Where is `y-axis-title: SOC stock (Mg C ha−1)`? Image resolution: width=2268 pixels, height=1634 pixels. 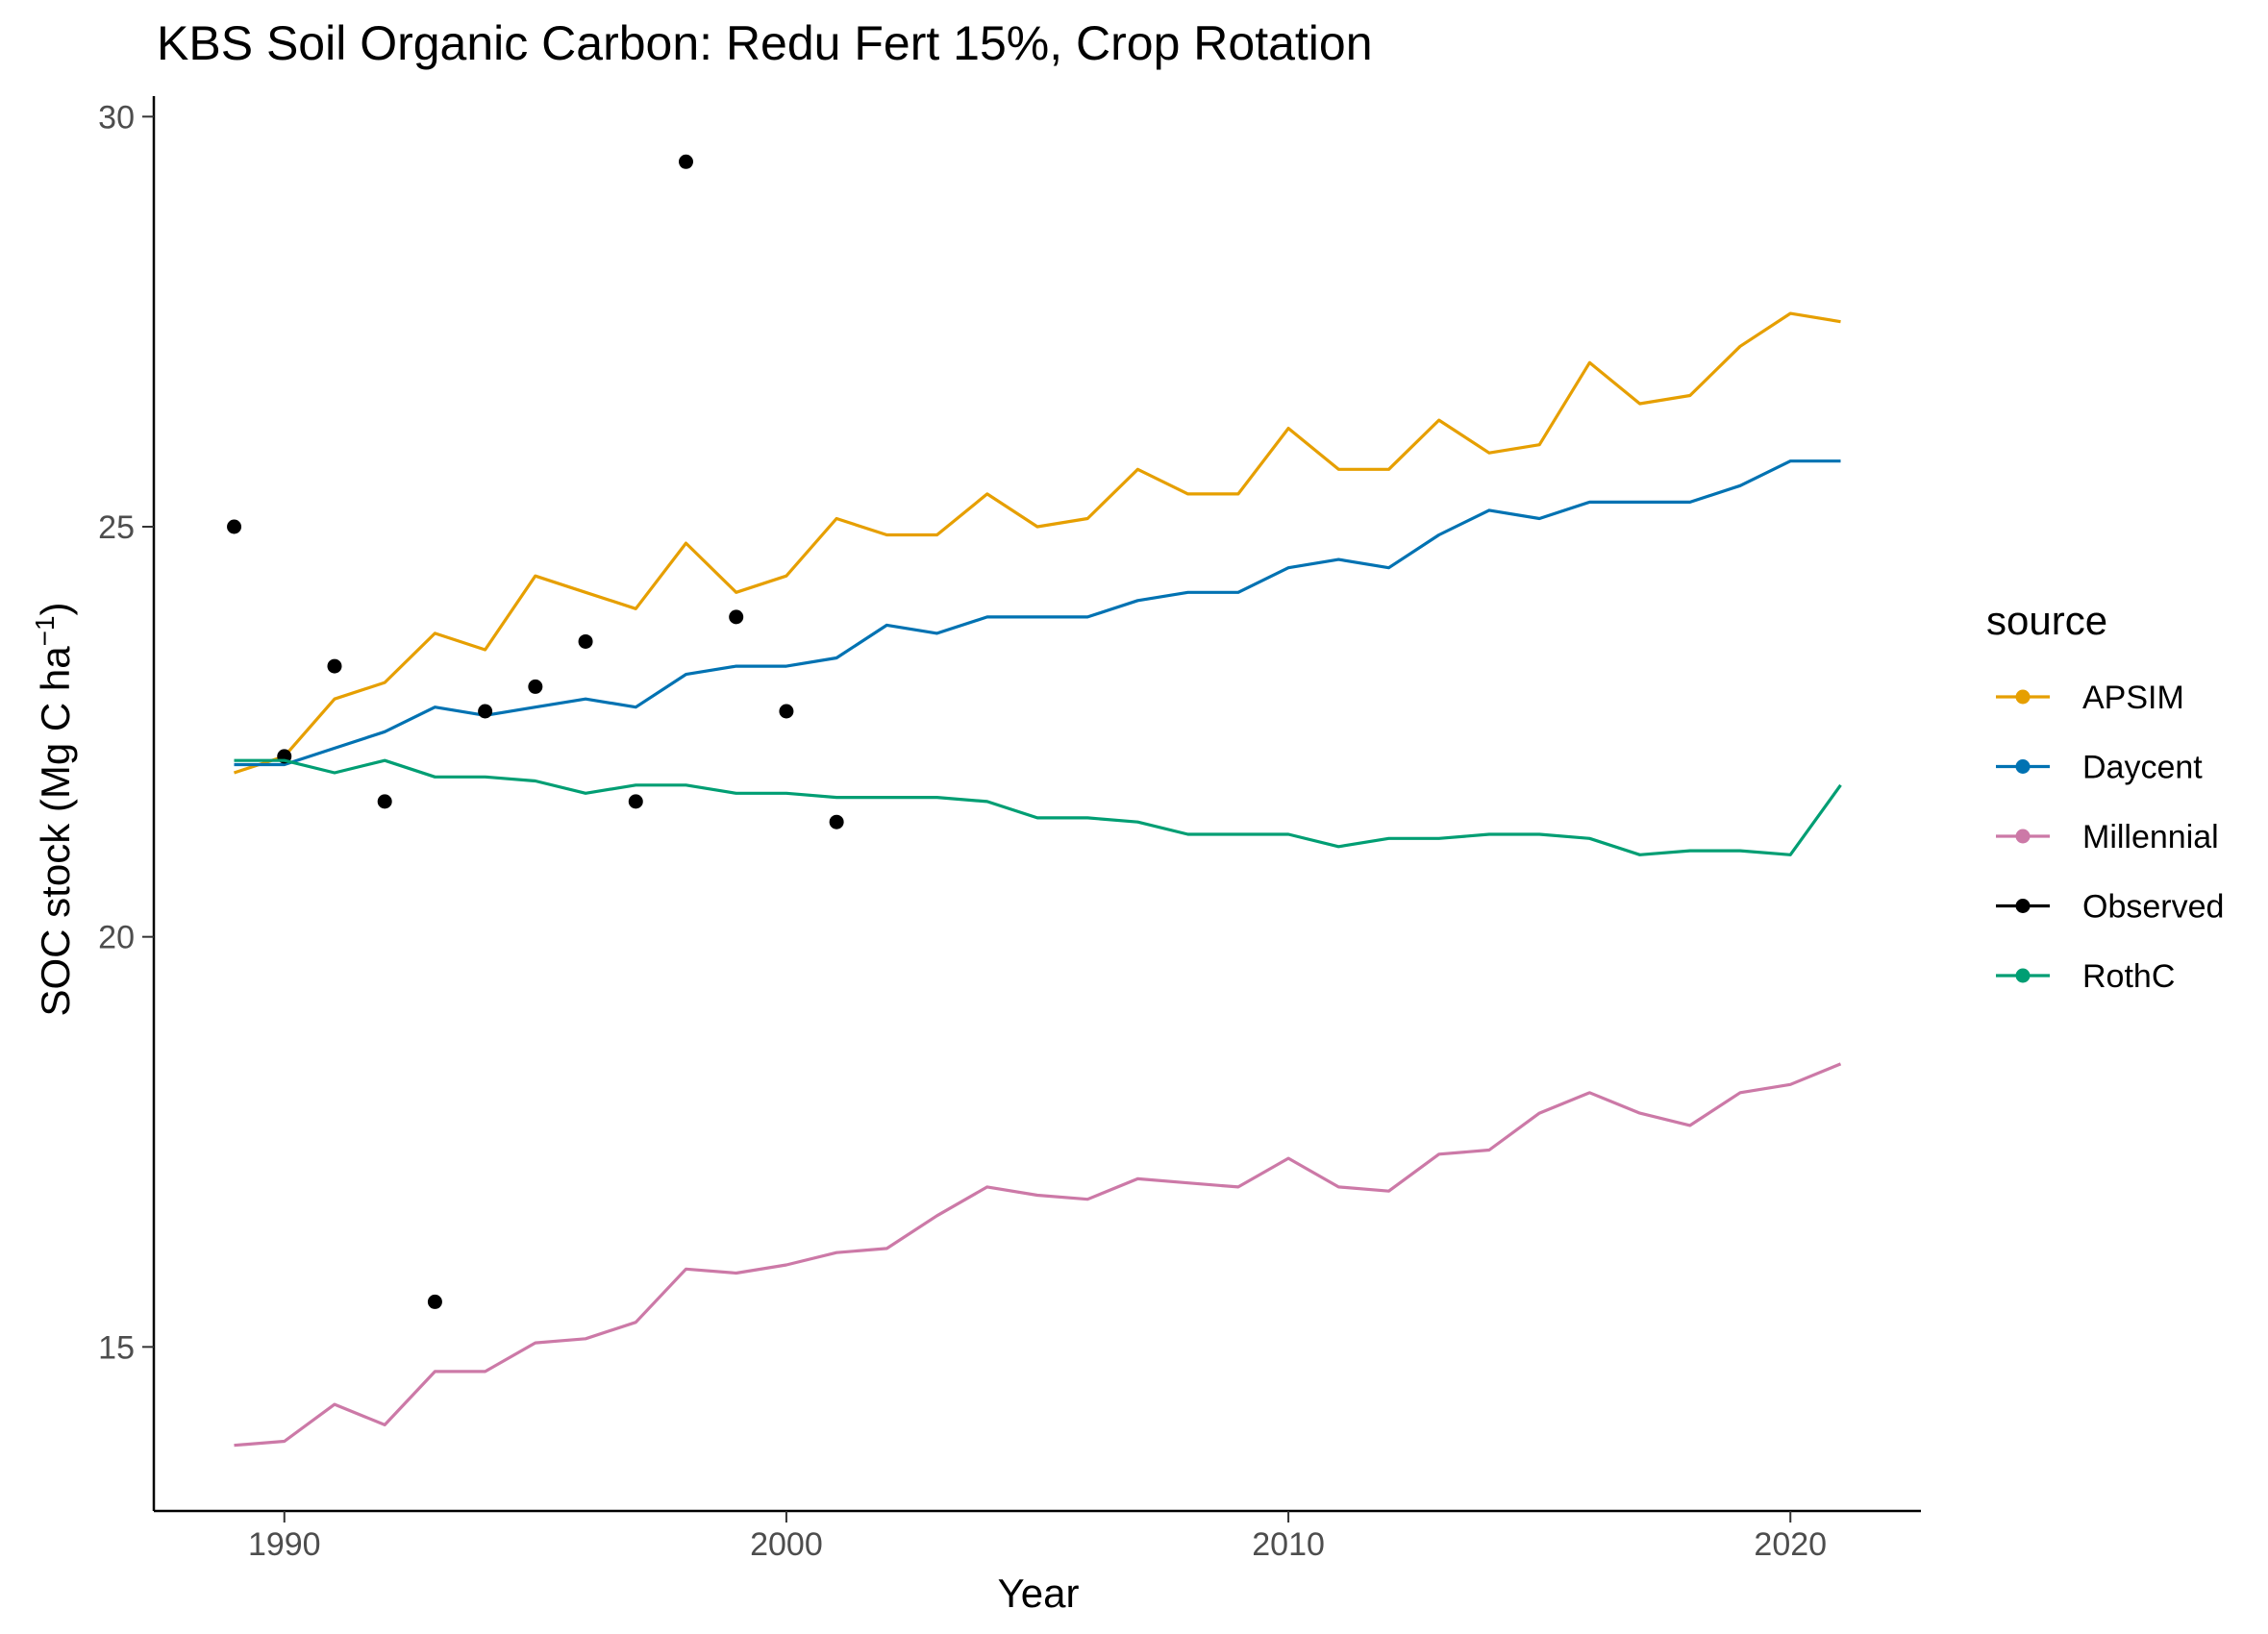 y-axis-title: SOC stock (Mg C ha−1) is located at coordinates (54, 809).